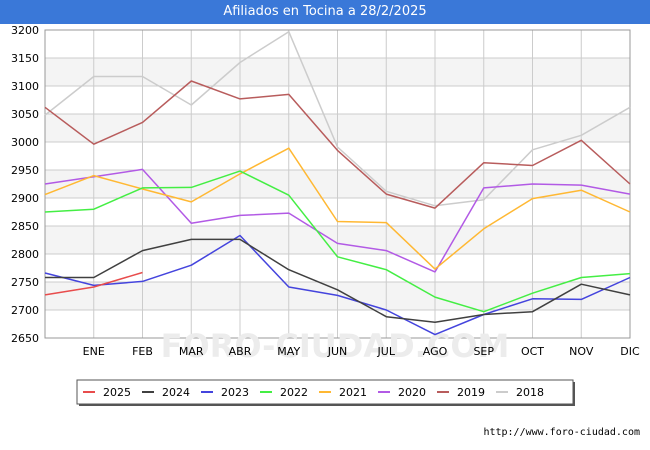  I want to click on y-tick-label: 2850, so click(25, 226).